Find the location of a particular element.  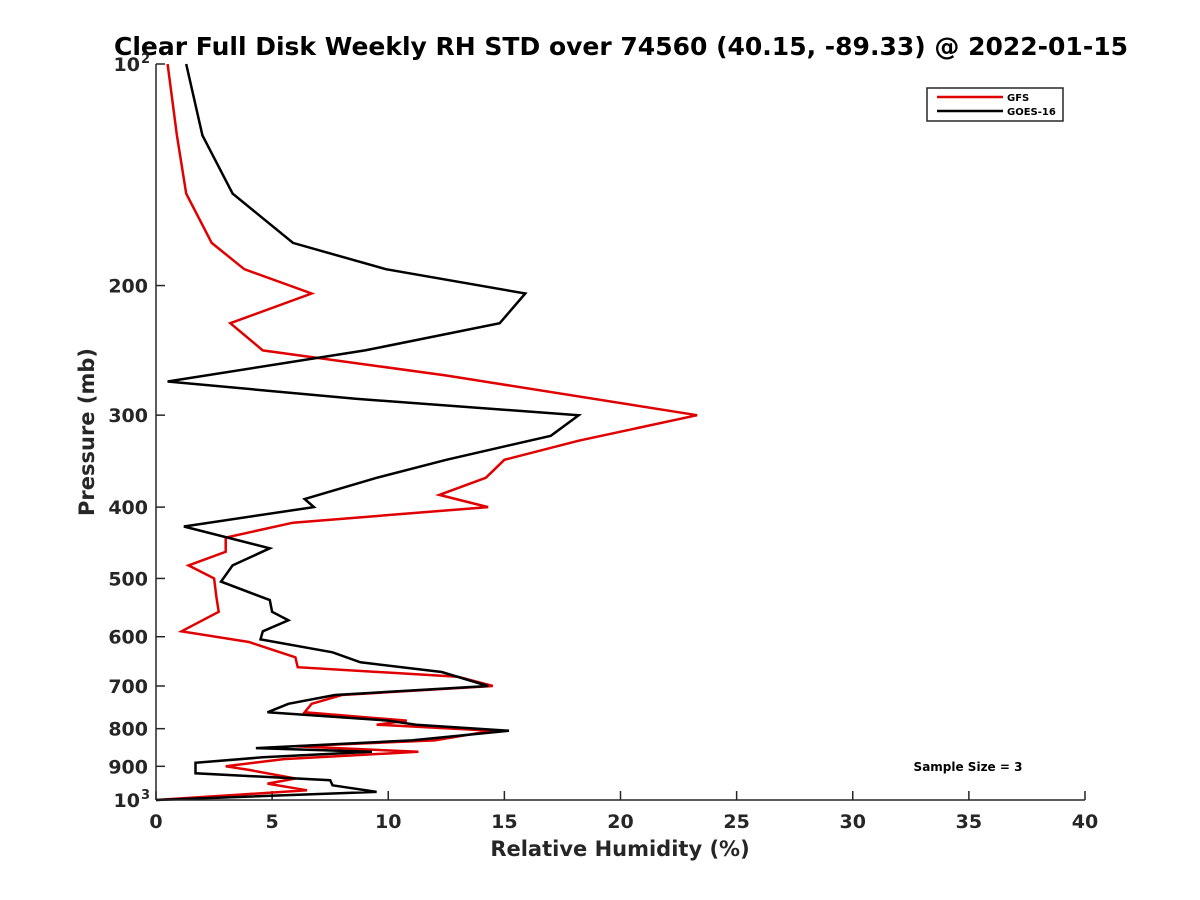

y-tick-exponent: 3 is located at coordinates (145, 795).